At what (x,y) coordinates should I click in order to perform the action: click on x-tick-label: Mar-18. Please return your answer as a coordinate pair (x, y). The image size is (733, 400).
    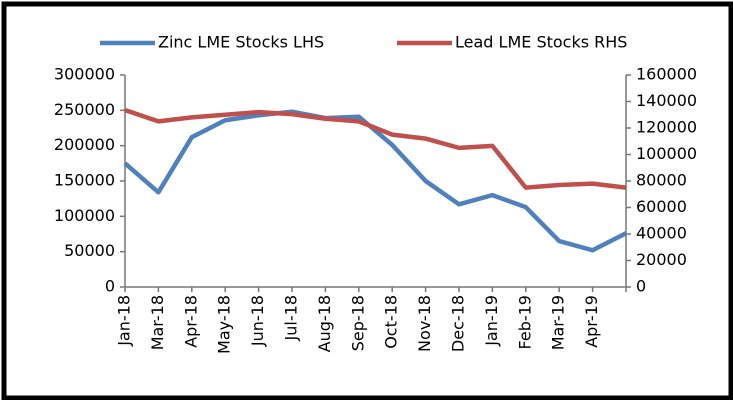
    Looking at the image, I should click on (157, 322).